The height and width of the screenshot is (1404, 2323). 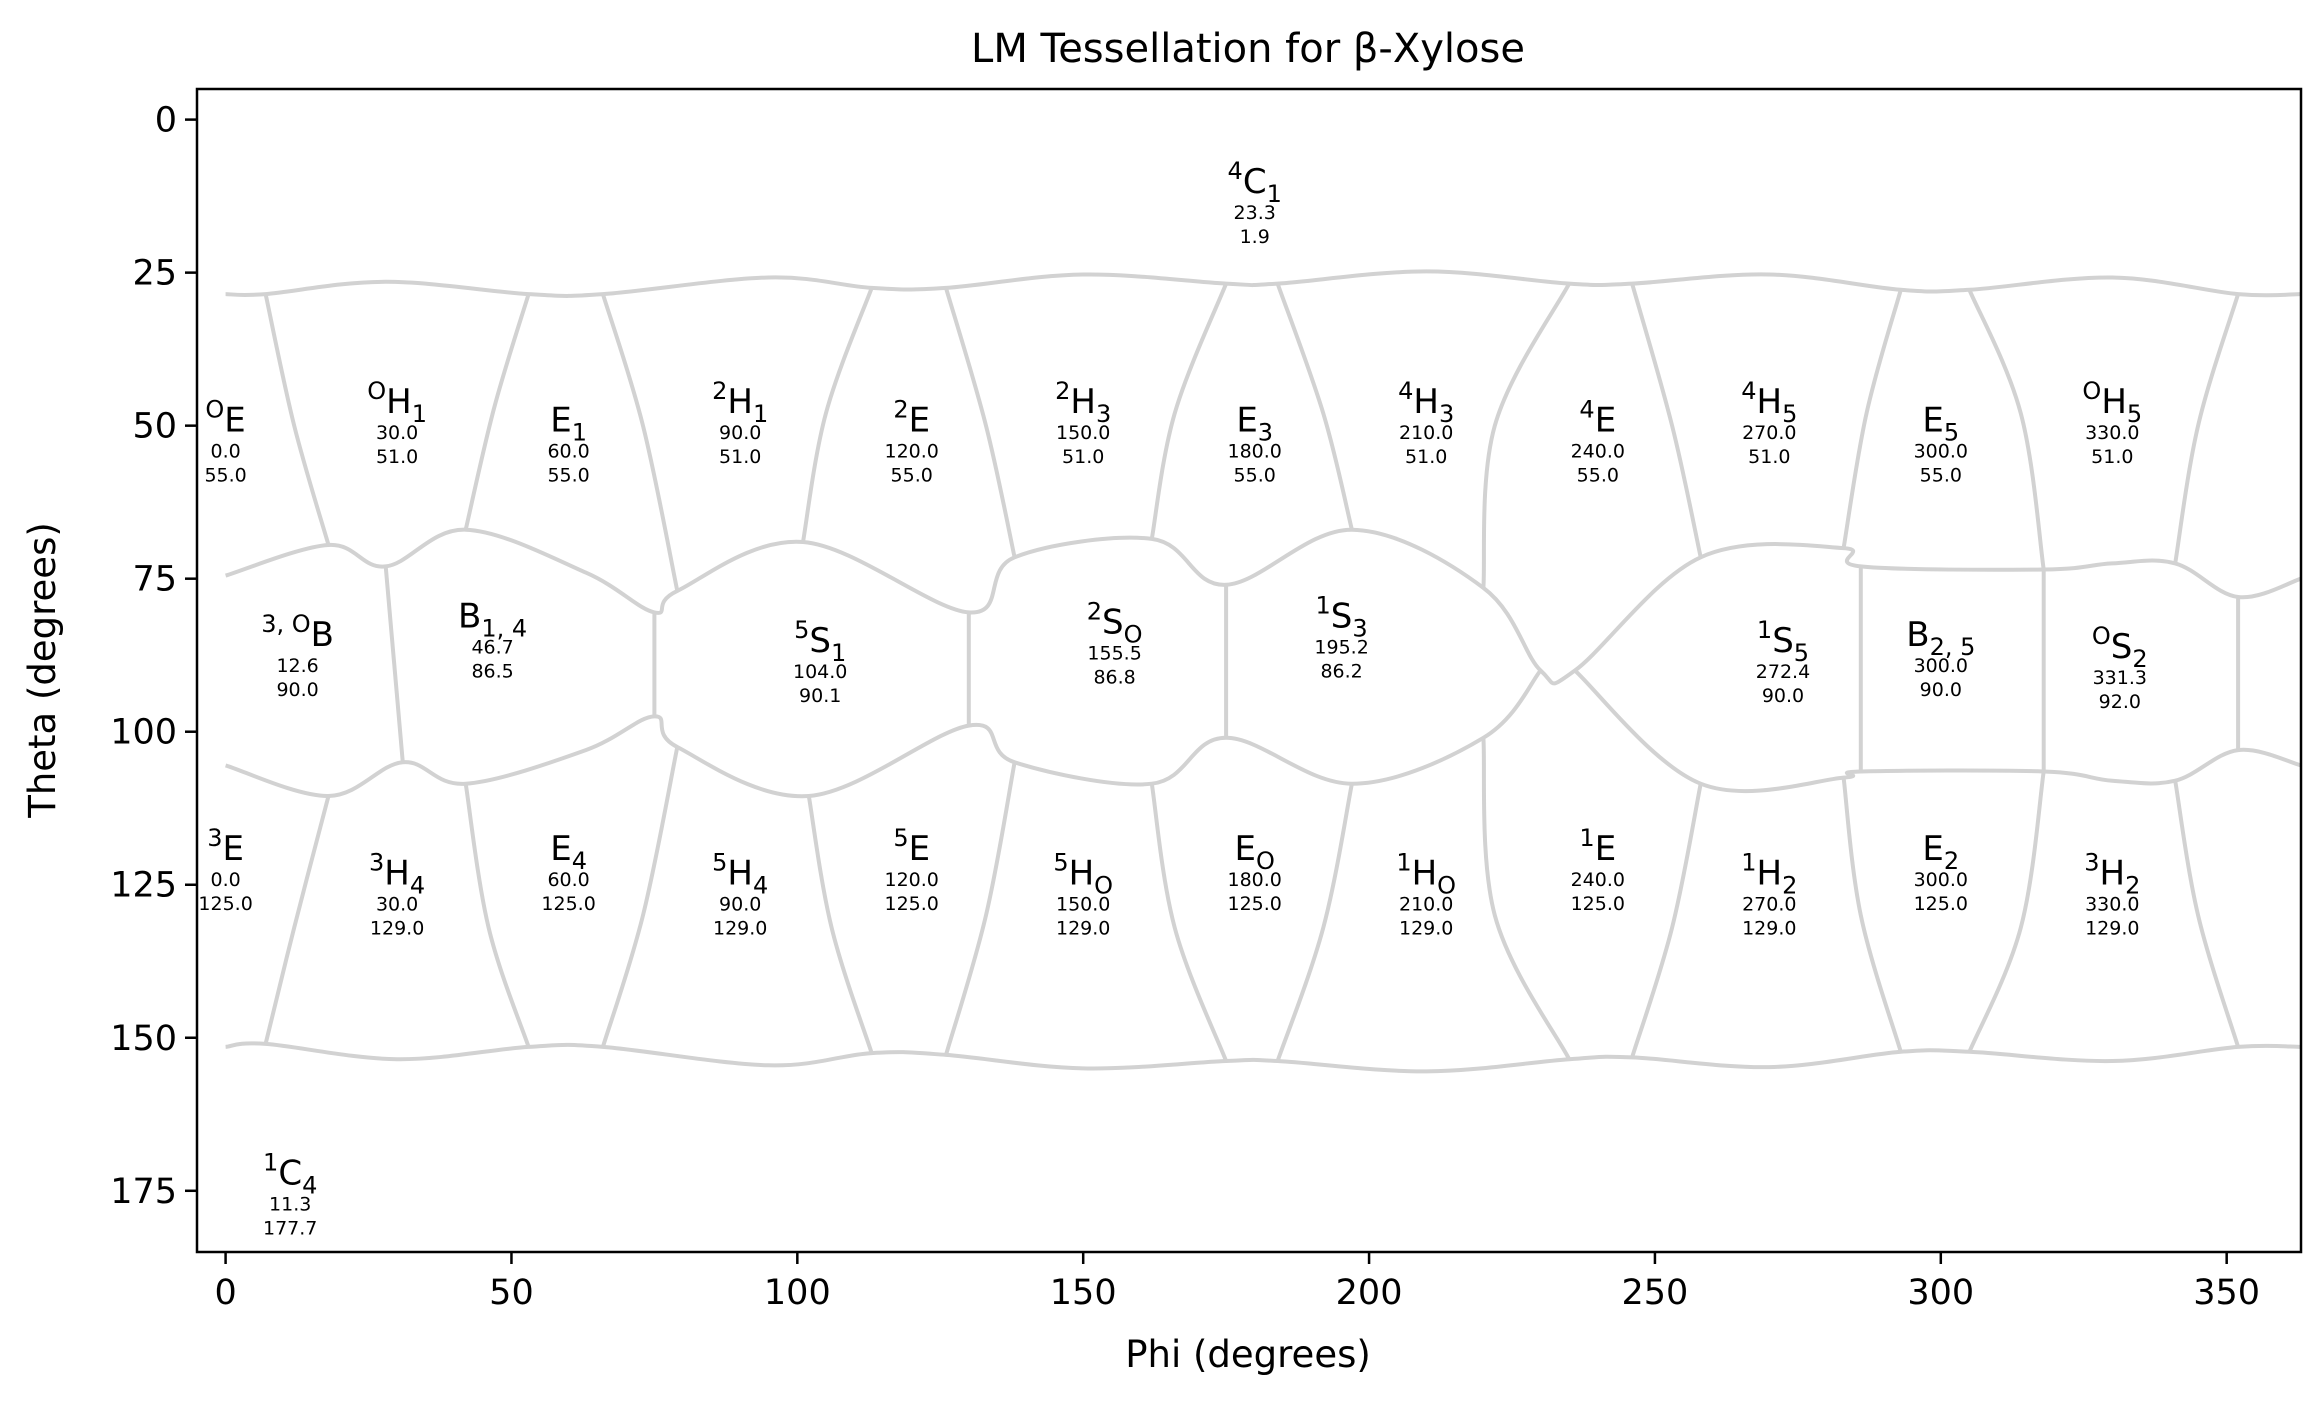 What do you see at coordinates (1341, 671) in the screenshot?
I see `pucker-theta-value: 86.2` at bounding box center [1341, 671].